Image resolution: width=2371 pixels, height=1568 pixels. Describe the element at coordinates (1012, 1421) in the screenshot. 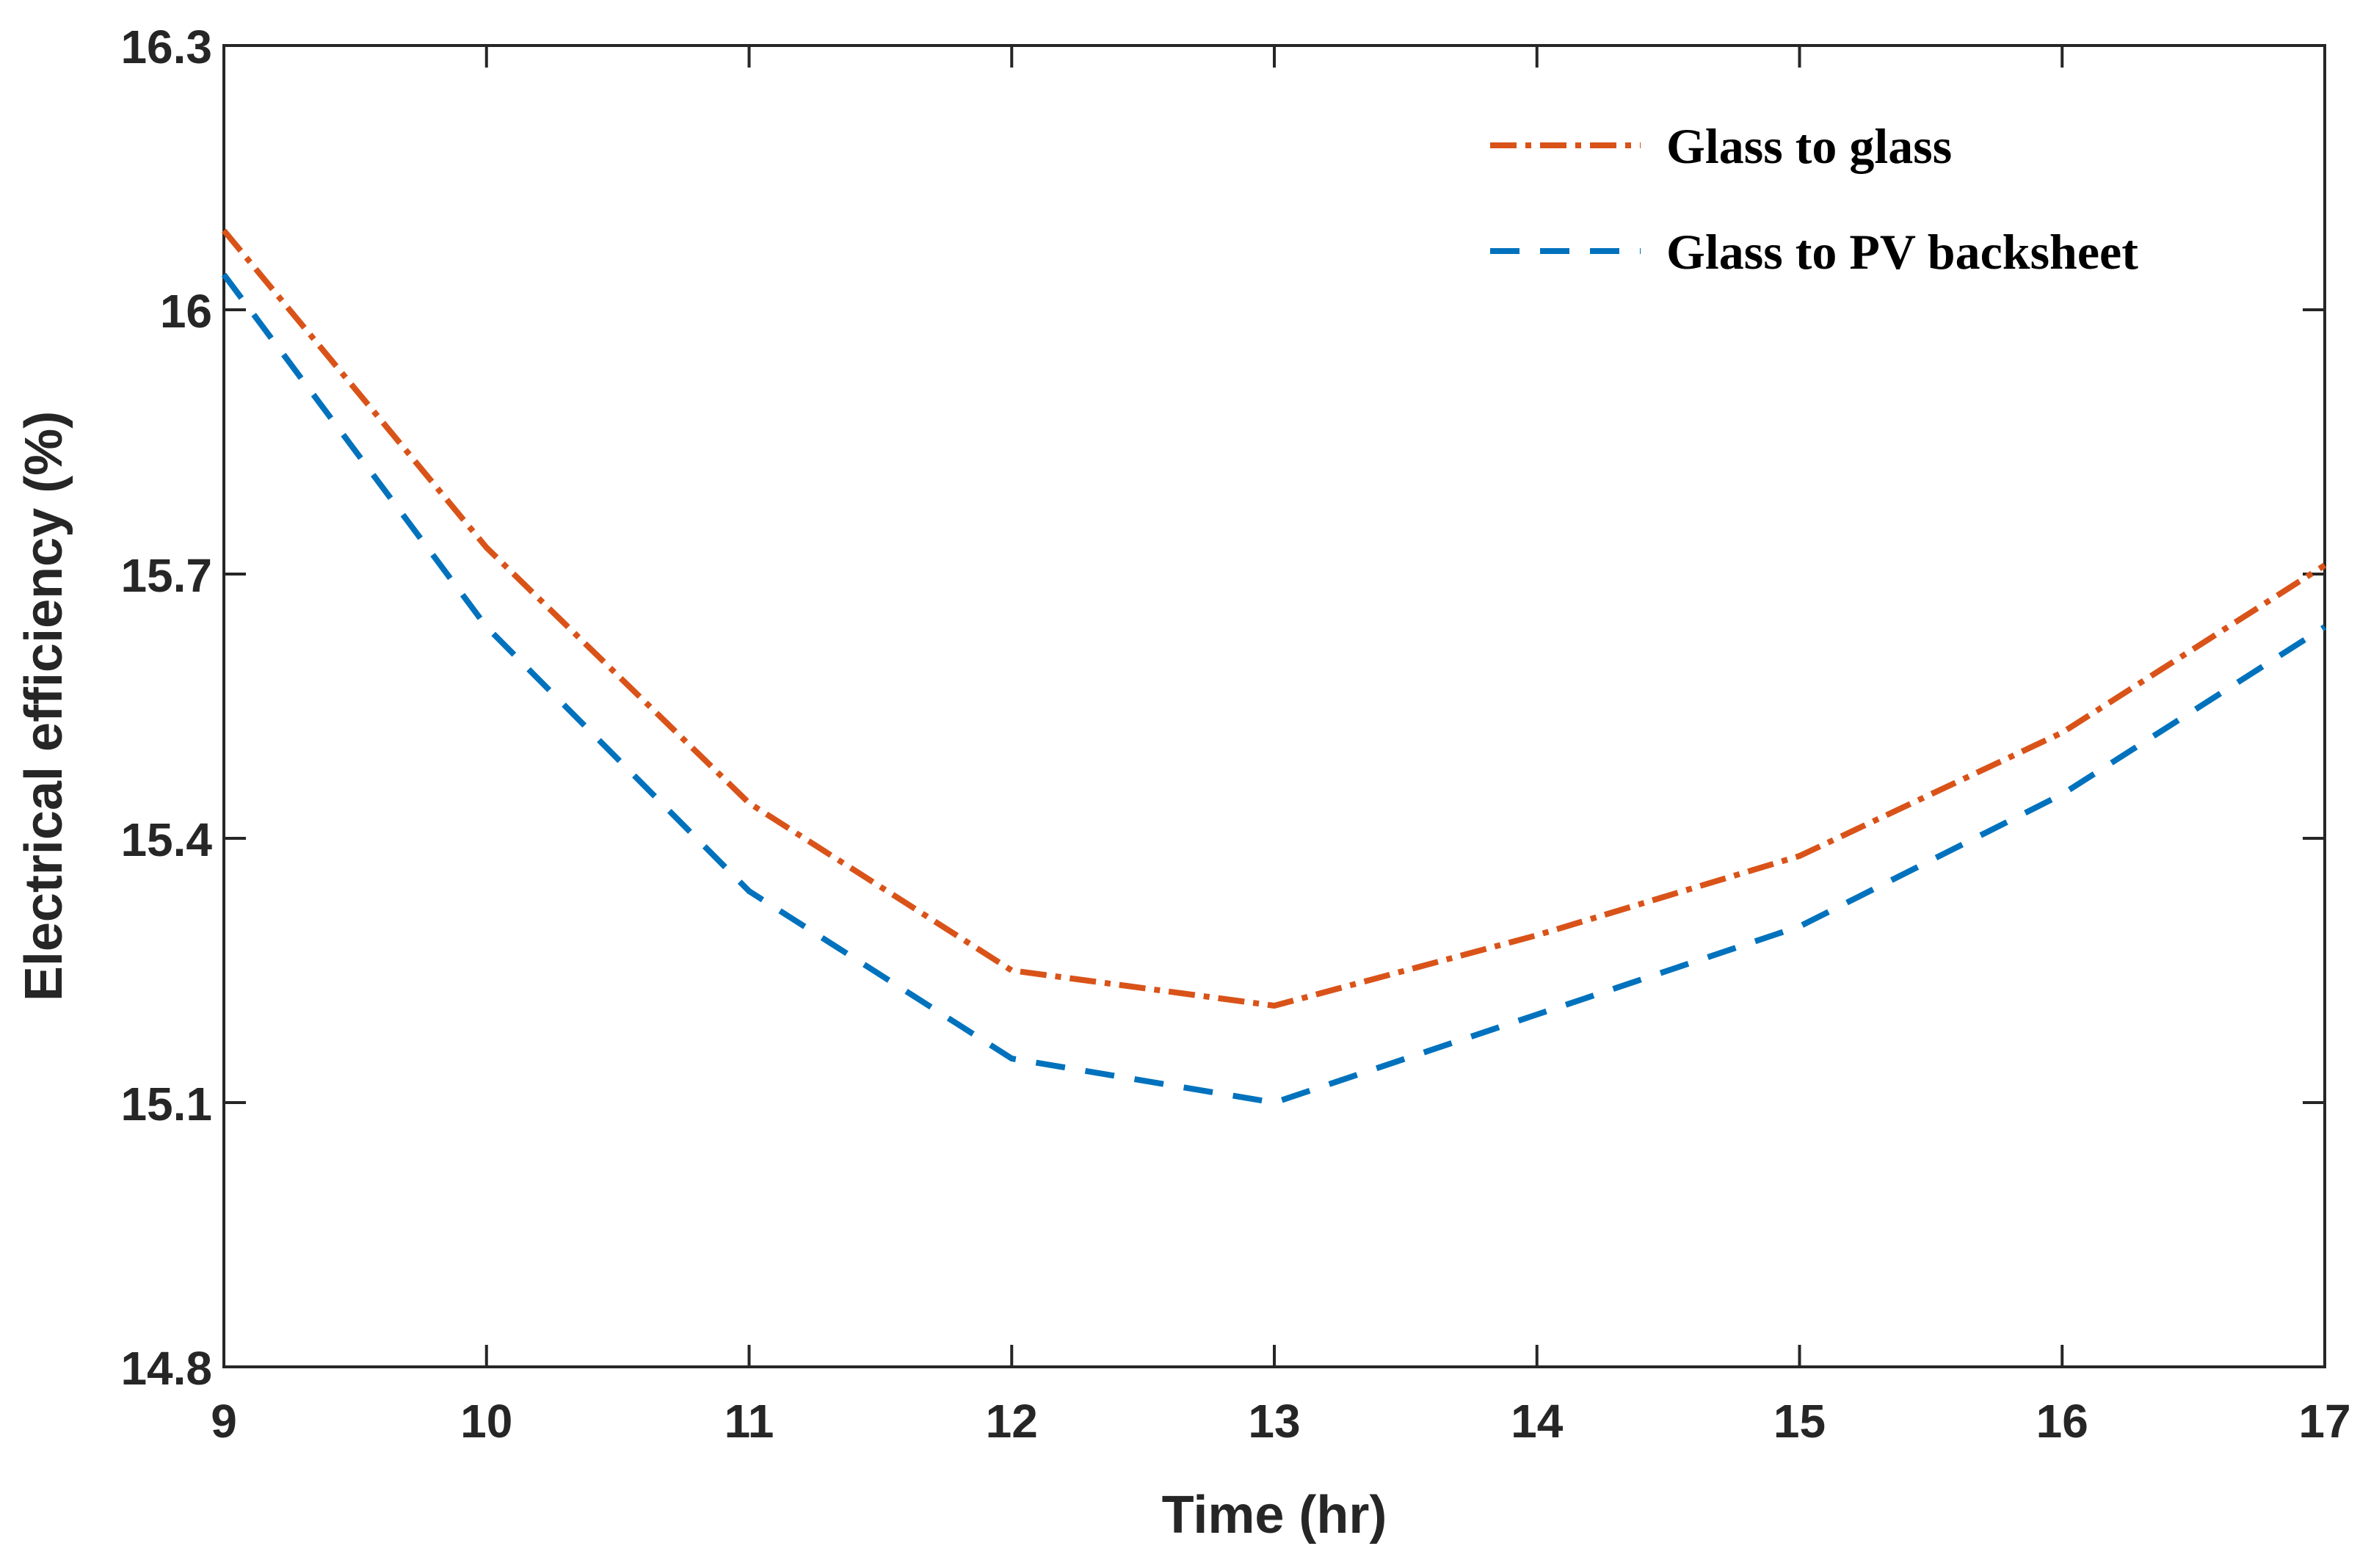

I see `x-tick-label: 12` at that location.